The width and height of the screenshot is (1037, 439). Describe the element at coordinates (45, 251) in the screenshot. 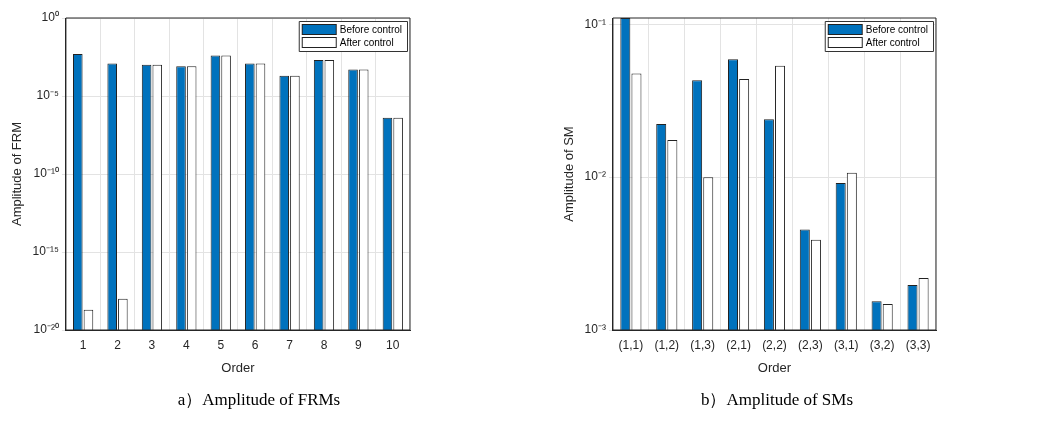

I see `y-tick-label: 10⁻¹⁵` at that location.